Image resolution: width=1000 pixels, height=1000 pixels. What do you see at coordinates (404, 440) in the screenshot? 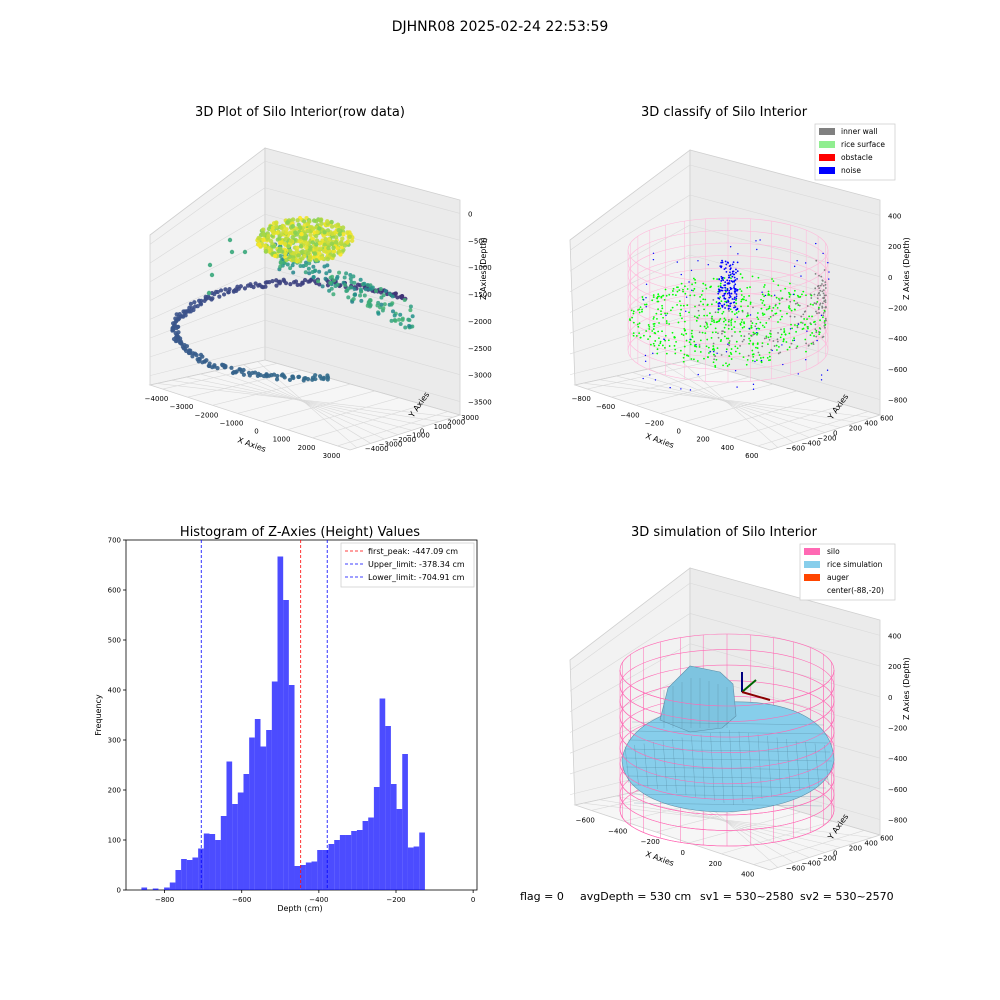
I see `y-tick-label: −2000` at bounding box center [404, 440].